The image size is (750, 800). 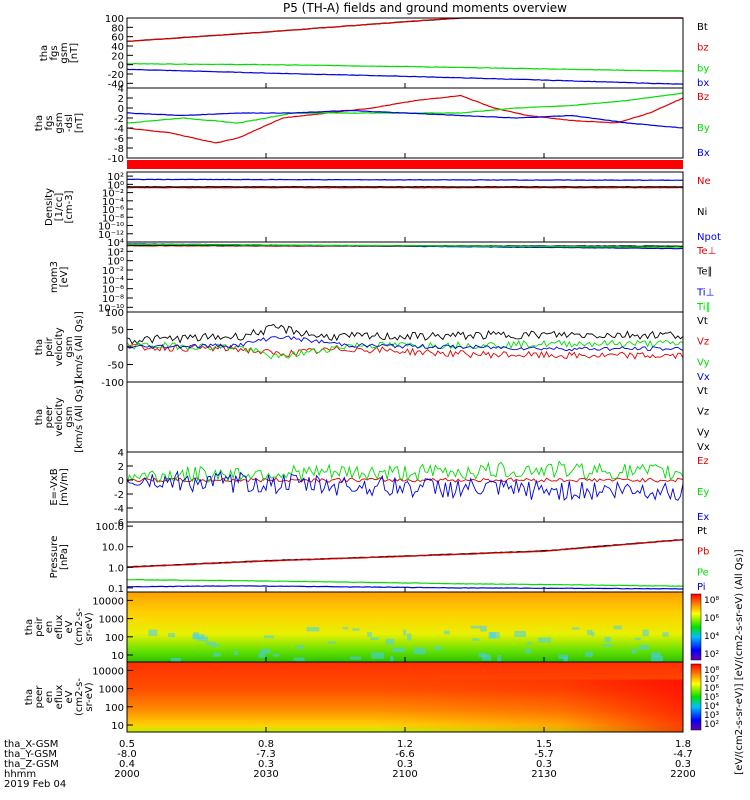 What do you see at coordinates (127, 744) in the screenshot?
I see `x-tick-label: 0.5` at bounding box center [127, 744].